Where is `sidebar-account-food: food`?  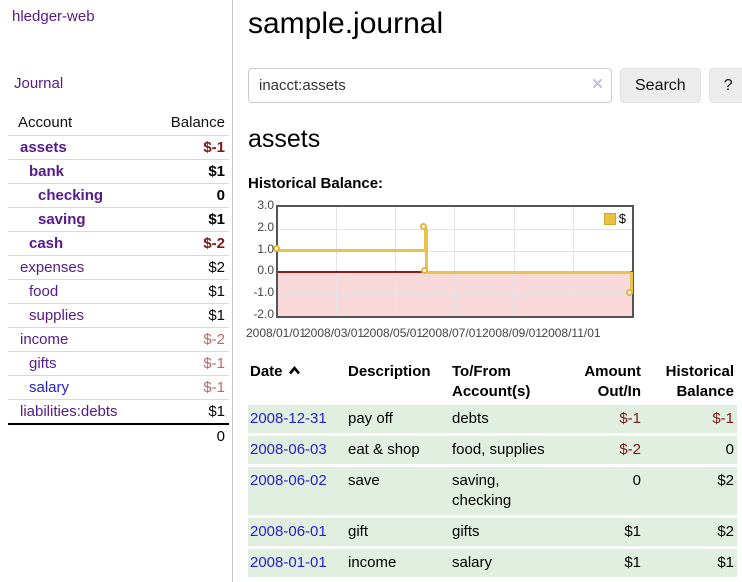 sidebar-account-food: food is located at coordinates (44, 291).